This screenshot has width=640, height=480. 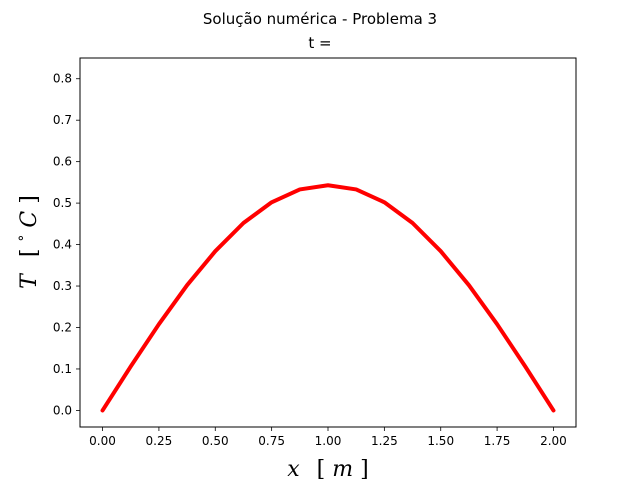 I want to click on y-tick-label: 0.8, so click(x=62, y=79).